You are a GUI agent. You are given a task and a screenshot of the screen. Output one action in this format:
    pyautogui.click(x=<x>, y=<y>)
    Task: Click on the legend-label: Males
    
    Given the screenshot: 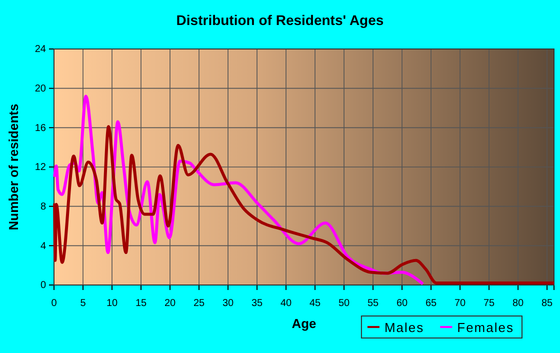 What is the action you would take?
    pyautogui.click(x=404, y=327)
    